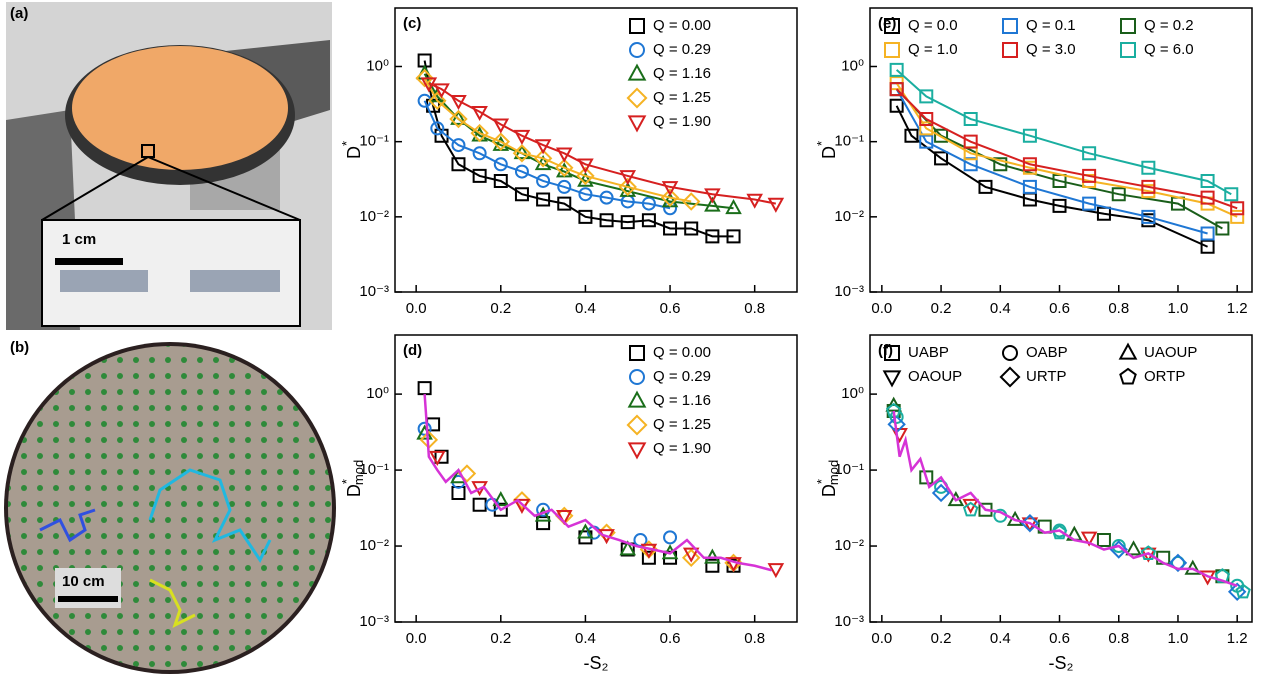  What do you see at coordinates (88, 599) in the screenshot?
I see `scale-bar` at bounding box center [88, 599].